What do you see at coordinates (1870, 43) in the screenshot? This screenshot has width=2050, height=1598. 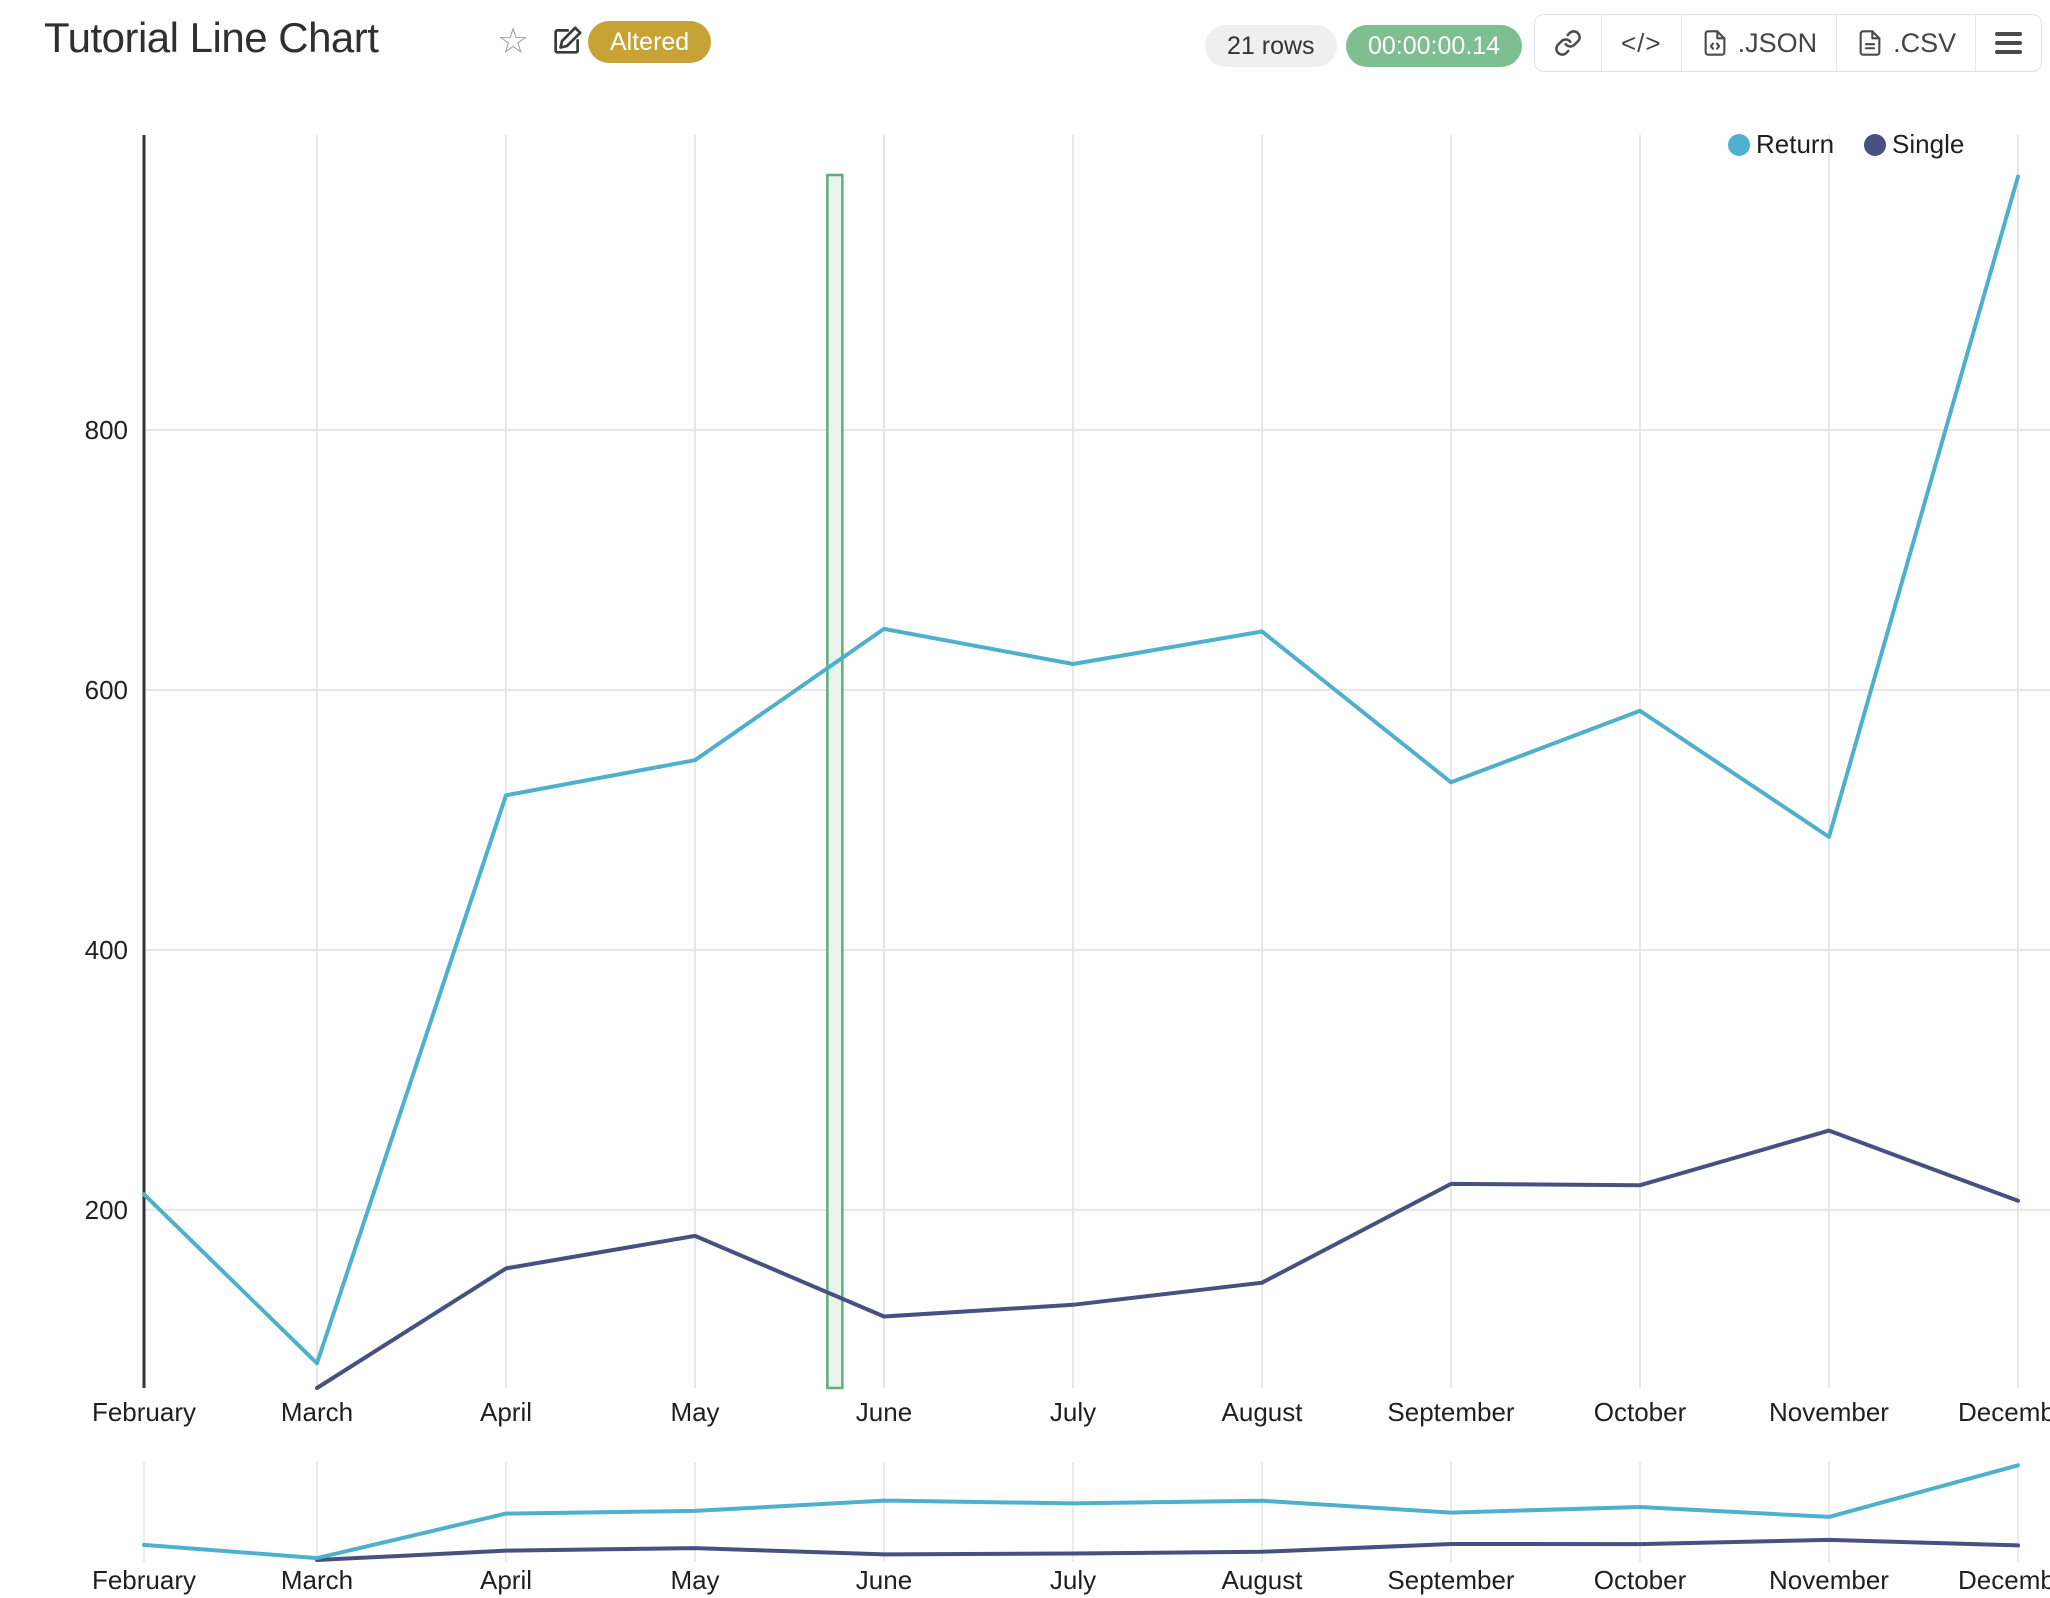 I see `csv-file-icon` at bounding box center [1870, 43].